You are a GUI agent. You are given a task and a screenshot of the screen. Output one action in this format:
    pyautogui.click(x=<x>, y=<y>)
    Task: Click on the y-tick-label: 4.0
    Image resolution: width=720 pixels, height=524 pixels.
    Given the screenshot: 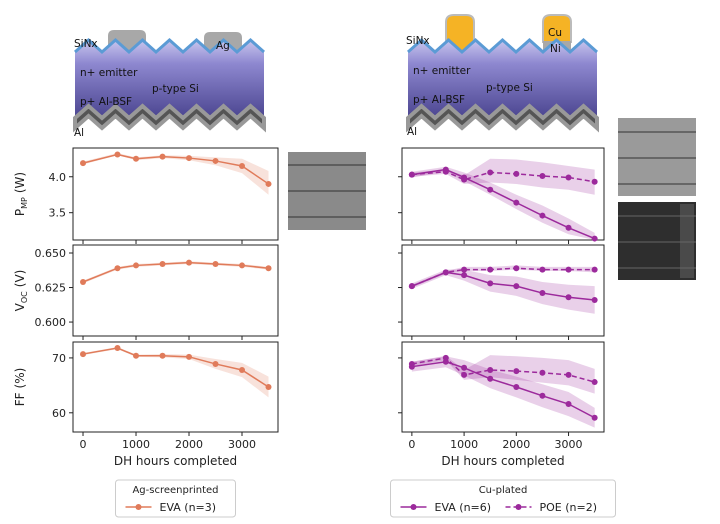 What is the action you would take?
    pyautogui.click(x=58, y=177)
    